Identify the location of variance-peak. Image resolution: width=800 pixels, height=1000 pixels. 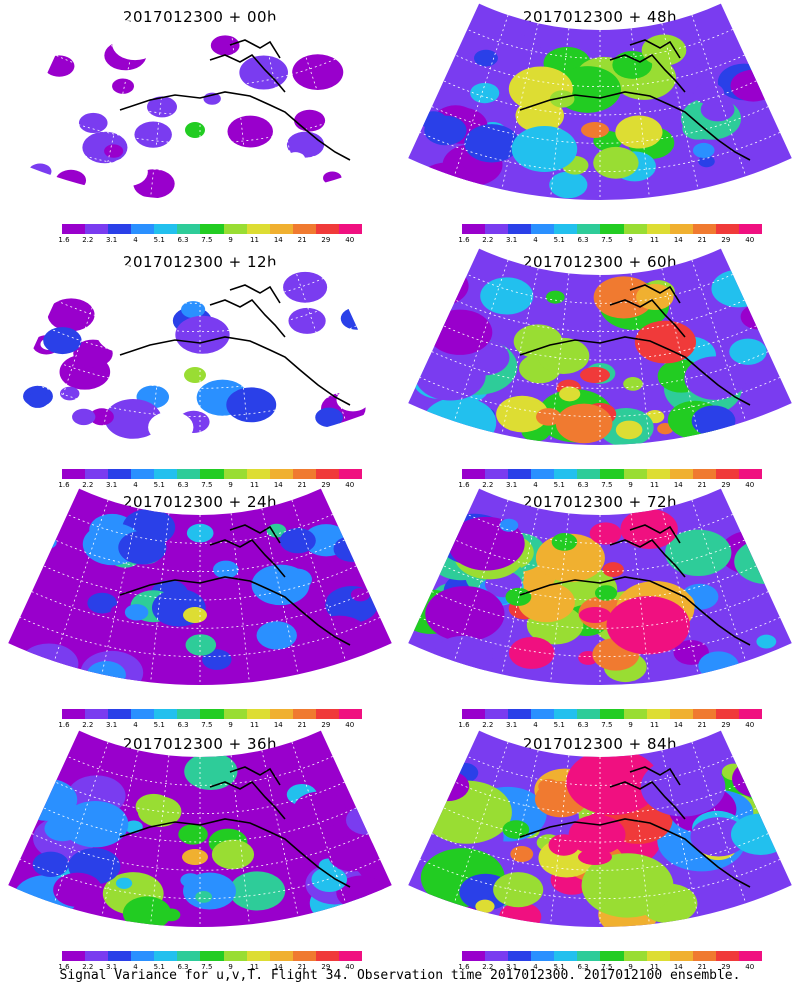
(195, 857).